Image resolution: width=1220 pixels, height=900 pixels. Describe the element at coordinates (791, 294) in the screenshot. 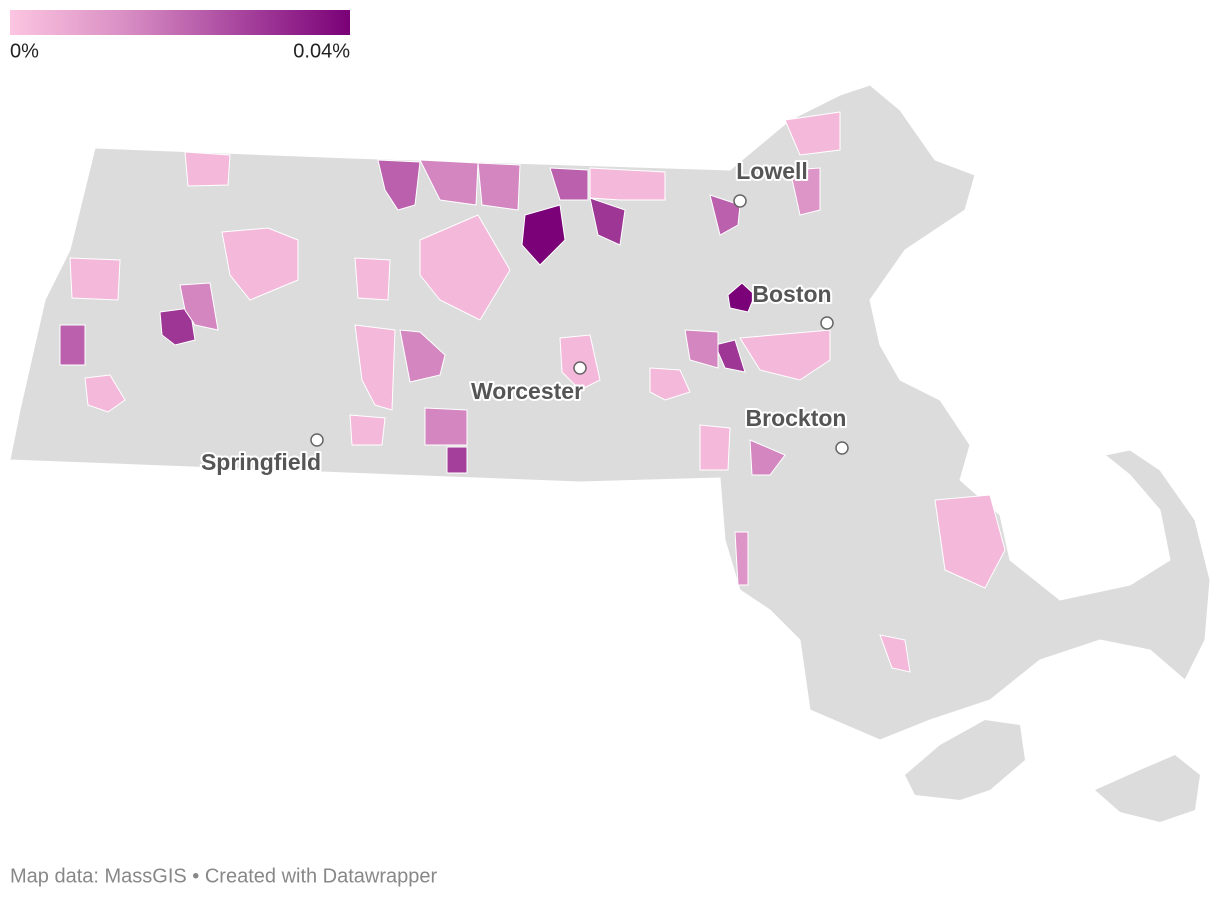

I see `city-label: Boston` at that location.